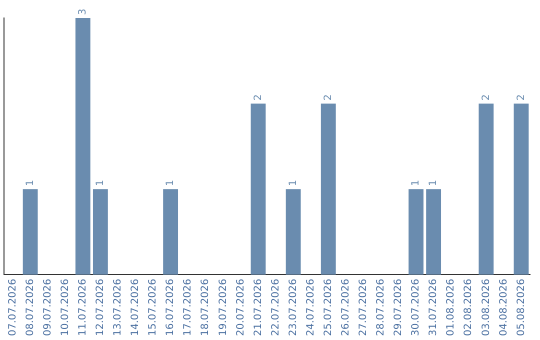 Image resolution: width=540 pixels, height=340 pixels. I want to click on x-tick-label: 17.07.2026, so click(188, 307).